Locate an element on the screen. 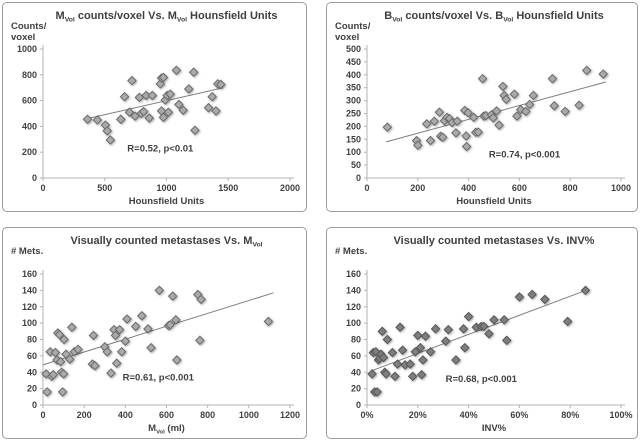 The height and width of the screenshot is (441, 640). x-axis-label: Hounsfield Units is located at coordinates (166, 201).